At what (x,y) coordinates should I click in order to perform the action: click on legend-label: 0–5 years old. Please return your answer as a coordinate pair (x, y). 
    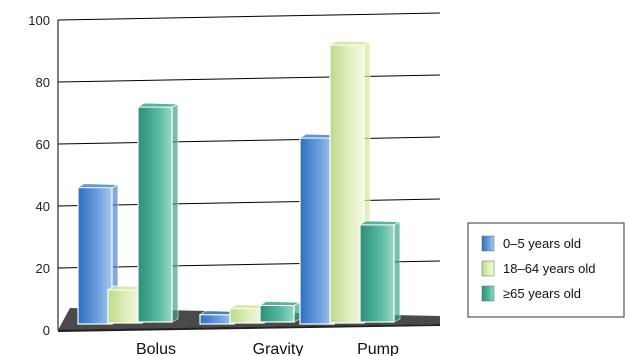
    Looking at the image, I should click on (542, 243).